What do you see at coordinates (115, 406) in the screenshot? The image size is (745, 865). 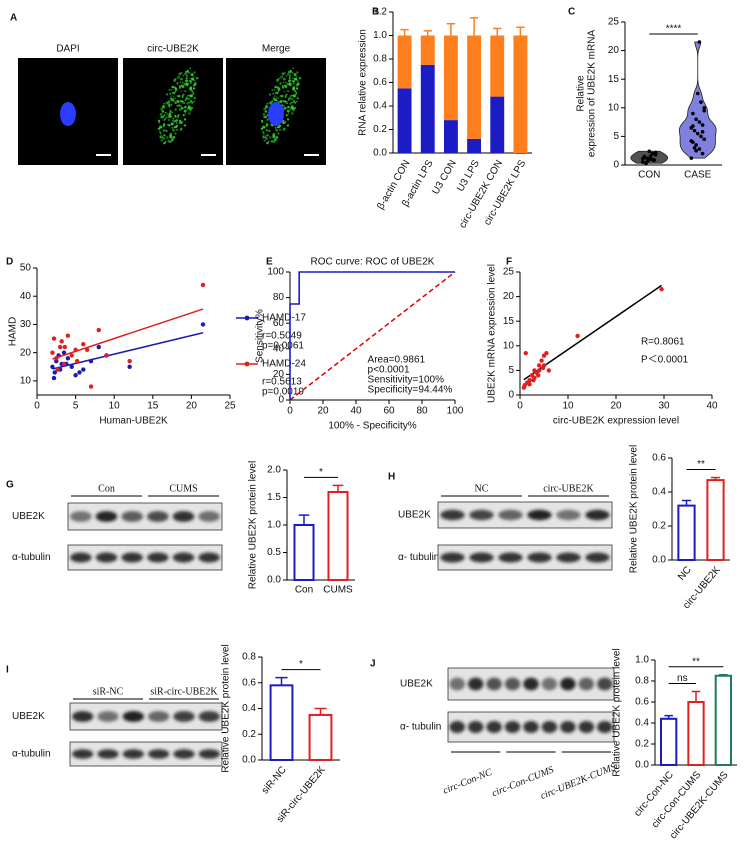 I see `x-tick-label: 10` at bounding box center [115, 406].